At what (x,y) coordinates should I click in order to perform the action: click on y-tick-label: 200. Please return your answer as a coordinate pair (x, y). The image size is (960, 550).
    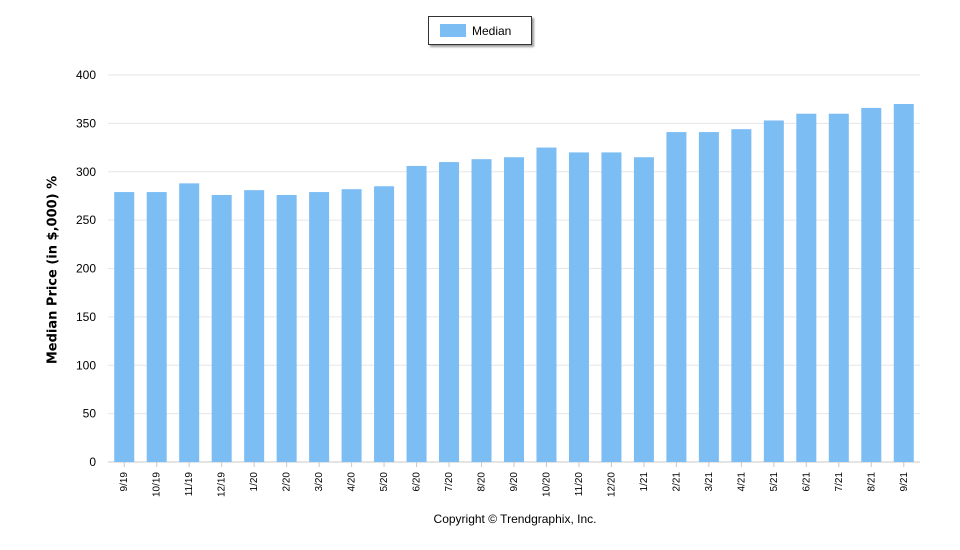
    Looking at the image, I should click on (86, 269).